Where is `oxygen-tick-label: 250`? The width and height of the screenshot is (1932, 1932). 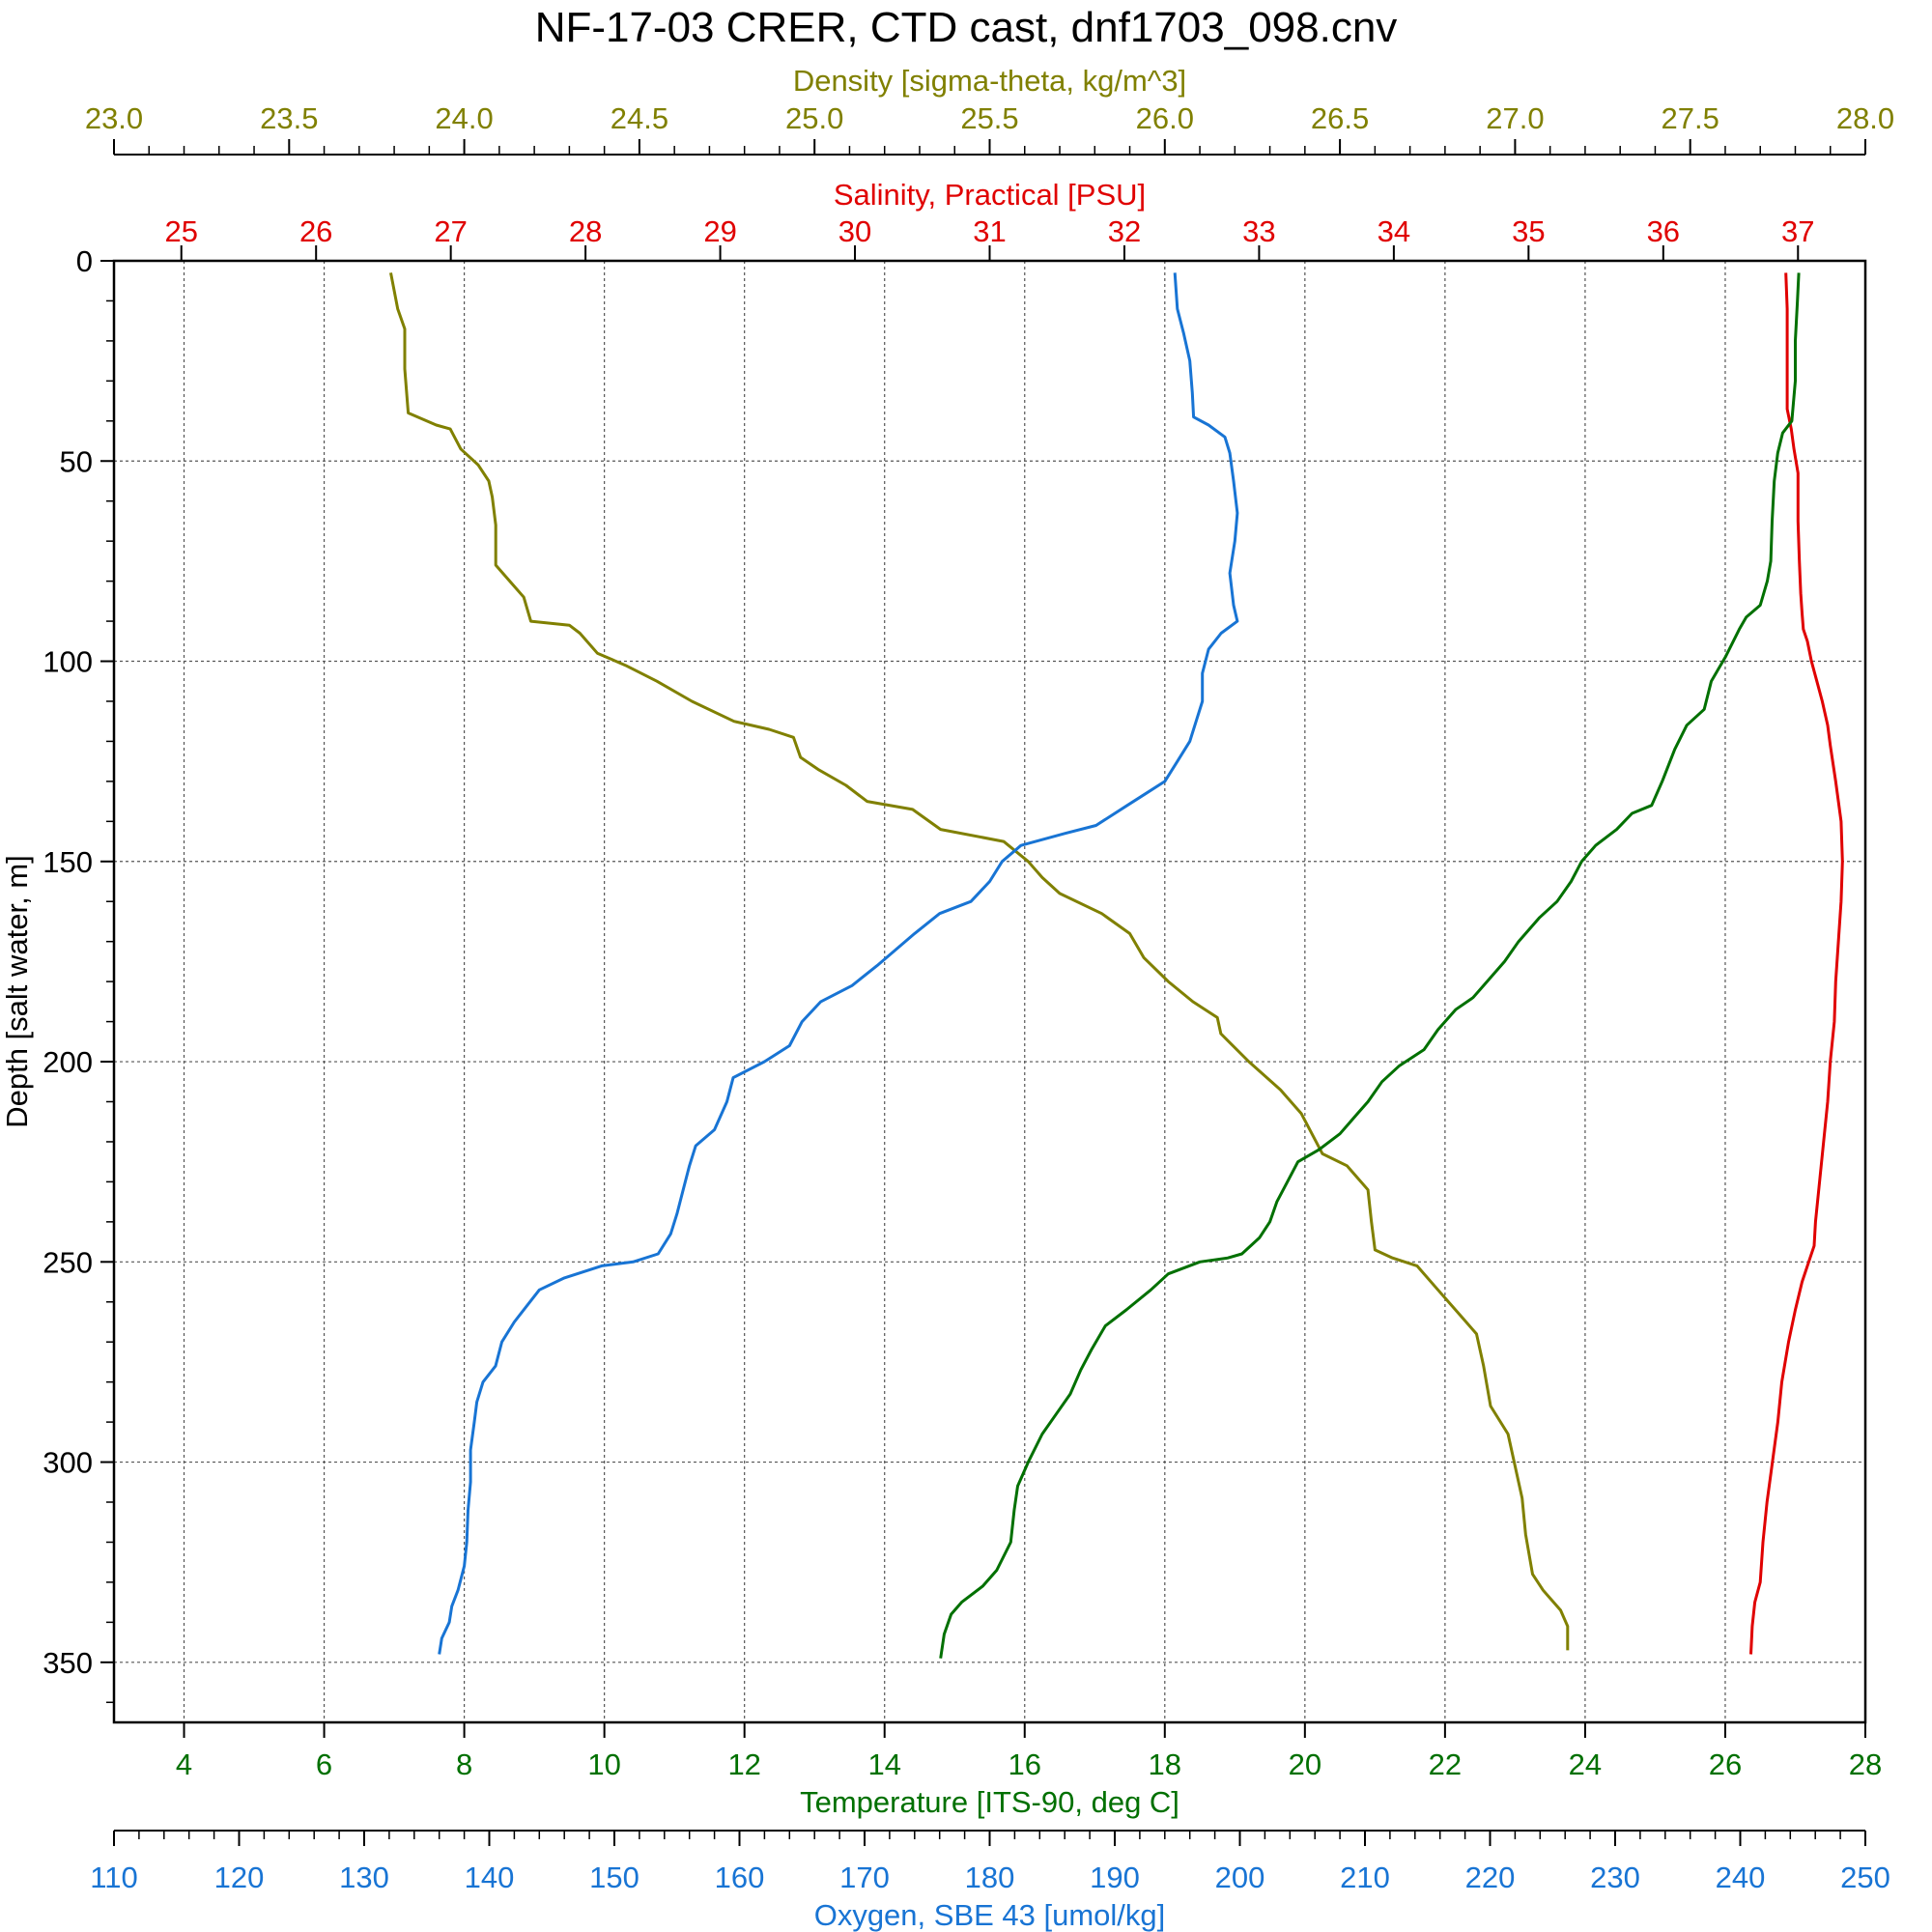 oxygen-tick-label: 250 is located at coordinates (1865, 1877).